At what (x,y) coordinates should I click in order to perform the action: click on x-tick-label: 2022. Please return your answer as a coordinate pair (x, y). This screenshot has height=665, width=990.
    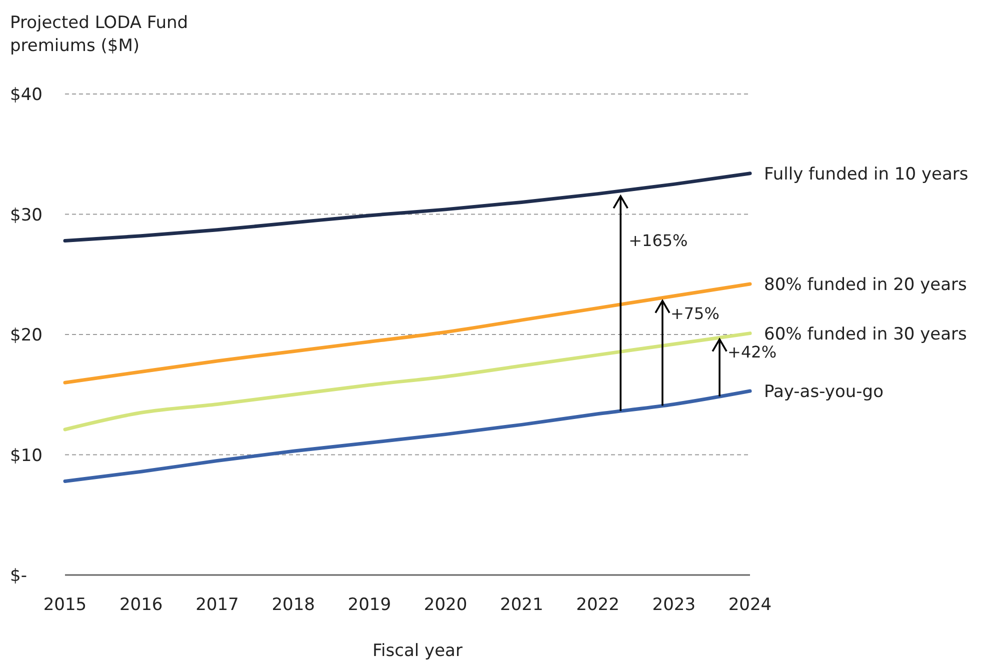
    Looking at the image, I should click on (598, 605).